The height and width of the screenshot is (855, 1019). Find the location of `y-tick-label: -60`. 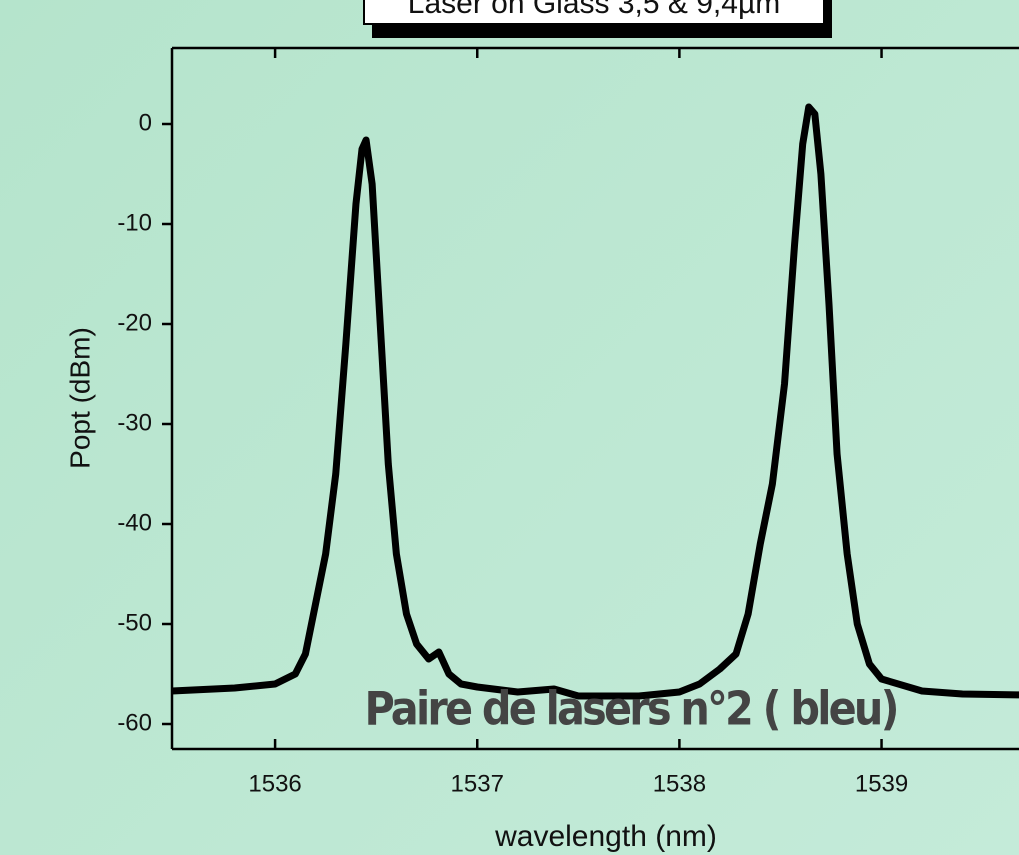

y-tick-label: -60 is located at coordinates (134, 722).